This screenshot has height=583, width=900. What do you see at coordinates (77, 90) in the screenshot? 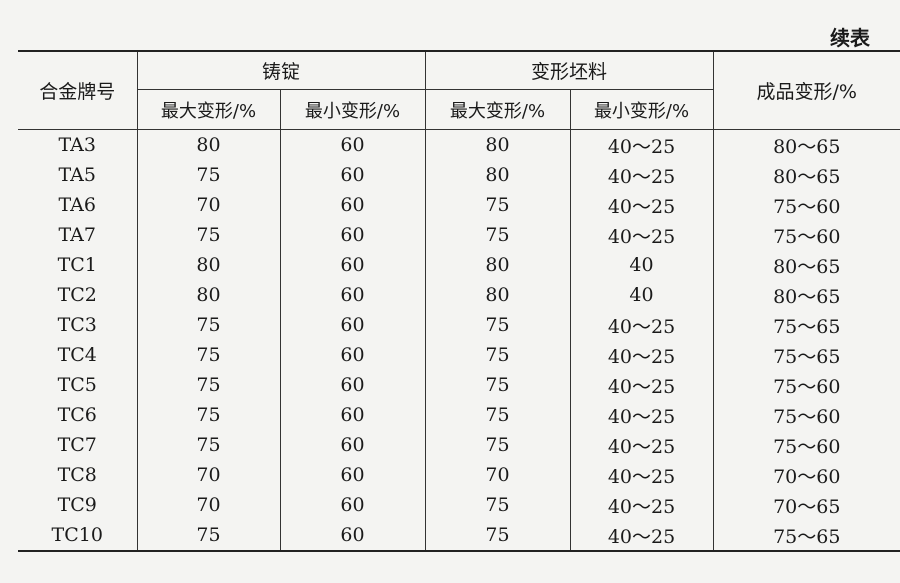
I see `header-alloy: 合金牌号` at bounding box center [77, 90].